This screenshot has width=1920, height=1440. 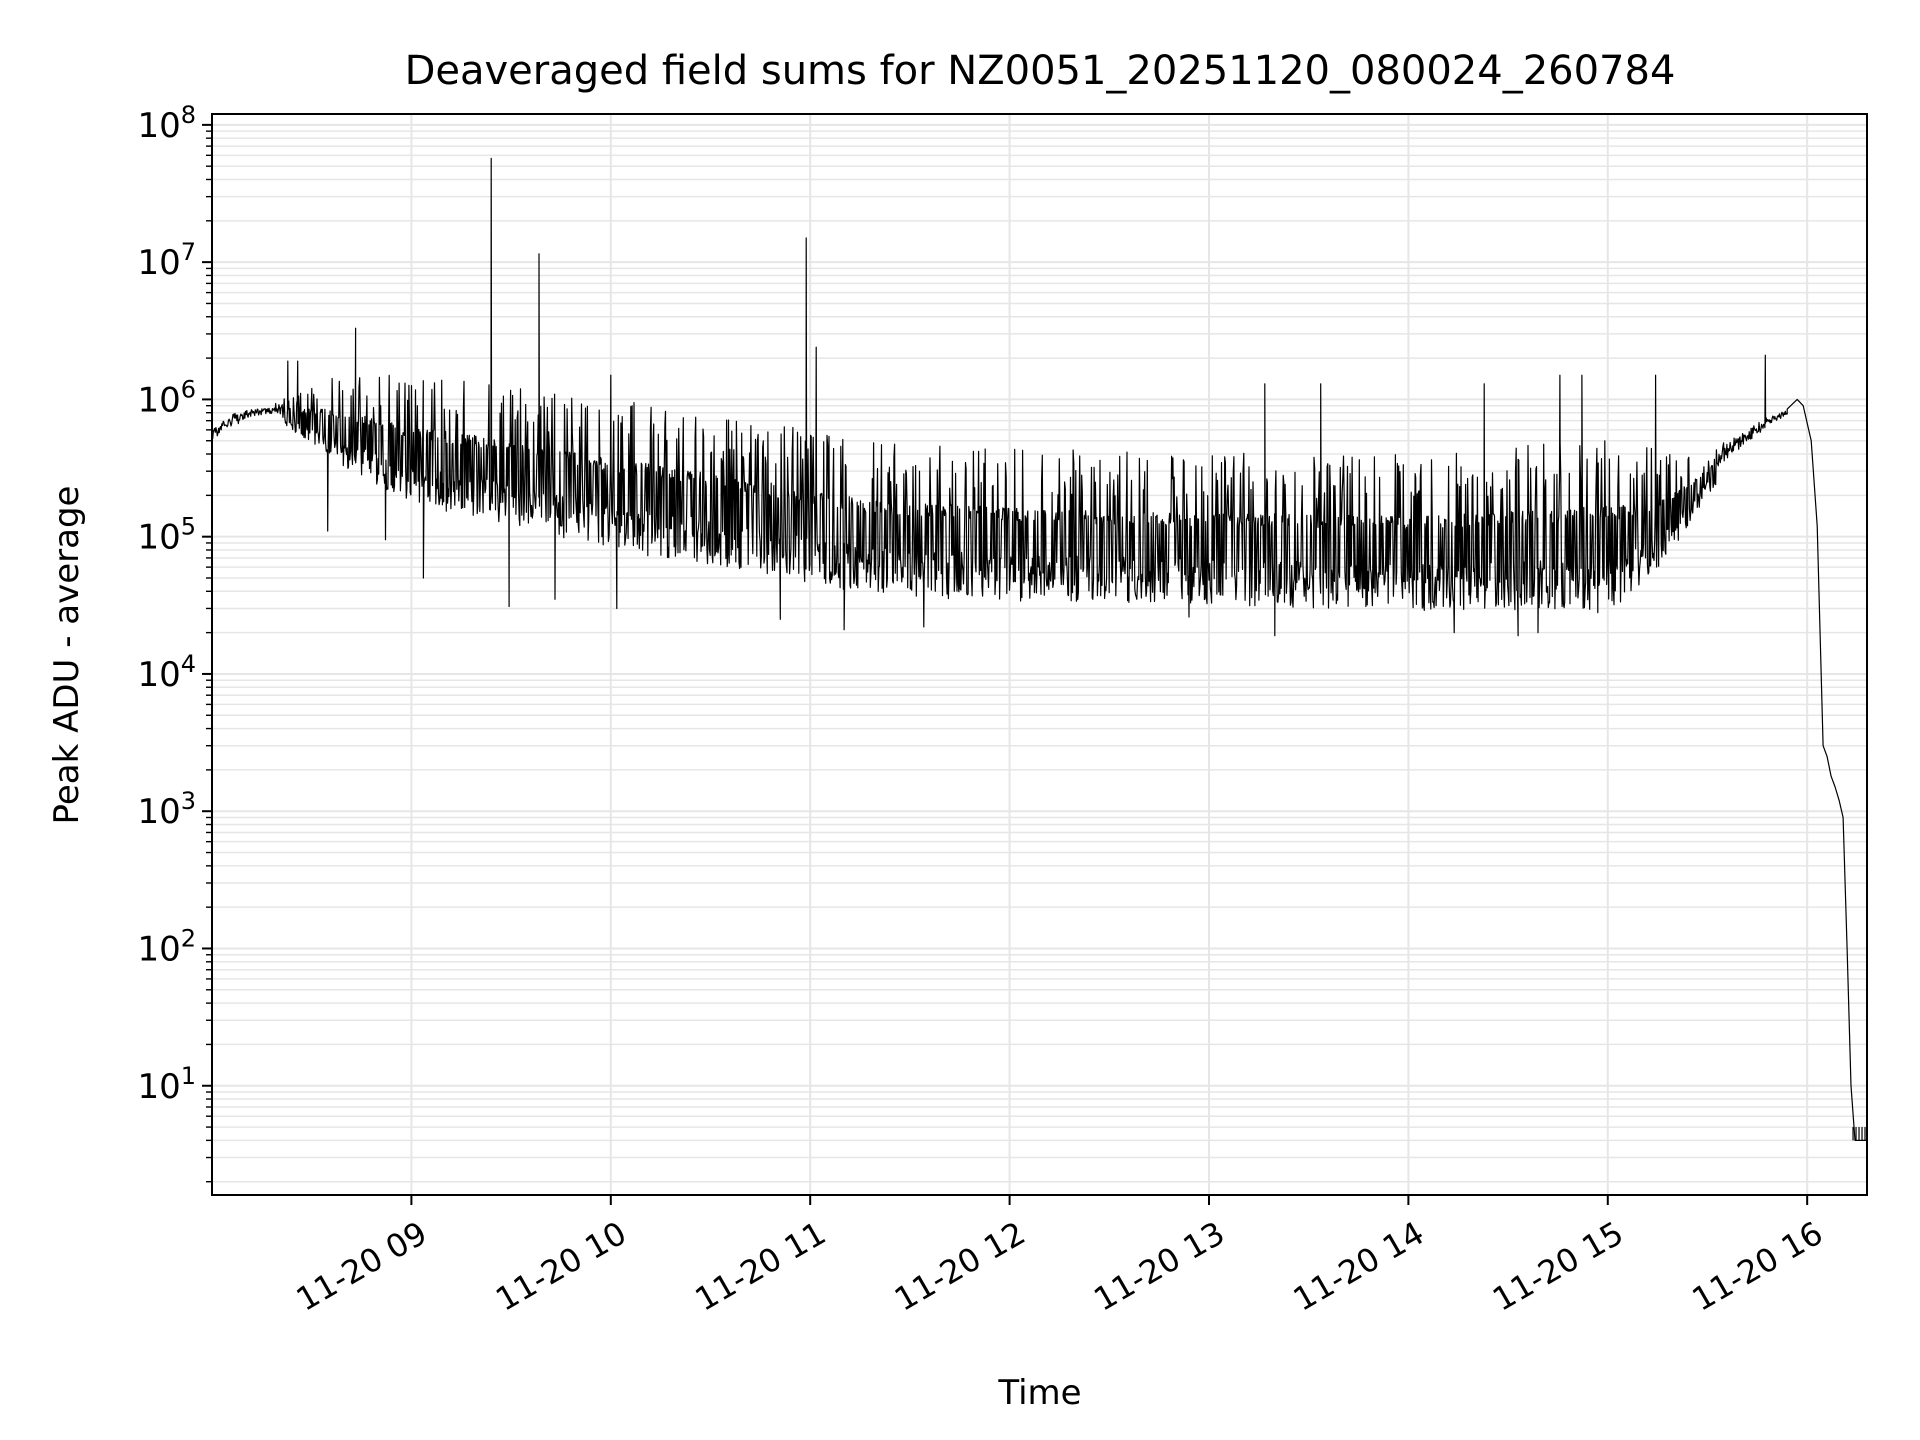 What do you see at coordinates (1039, 1393) in the screenshot?
I see `x-axis-label: Time` at bounding box center [1039, 1393].